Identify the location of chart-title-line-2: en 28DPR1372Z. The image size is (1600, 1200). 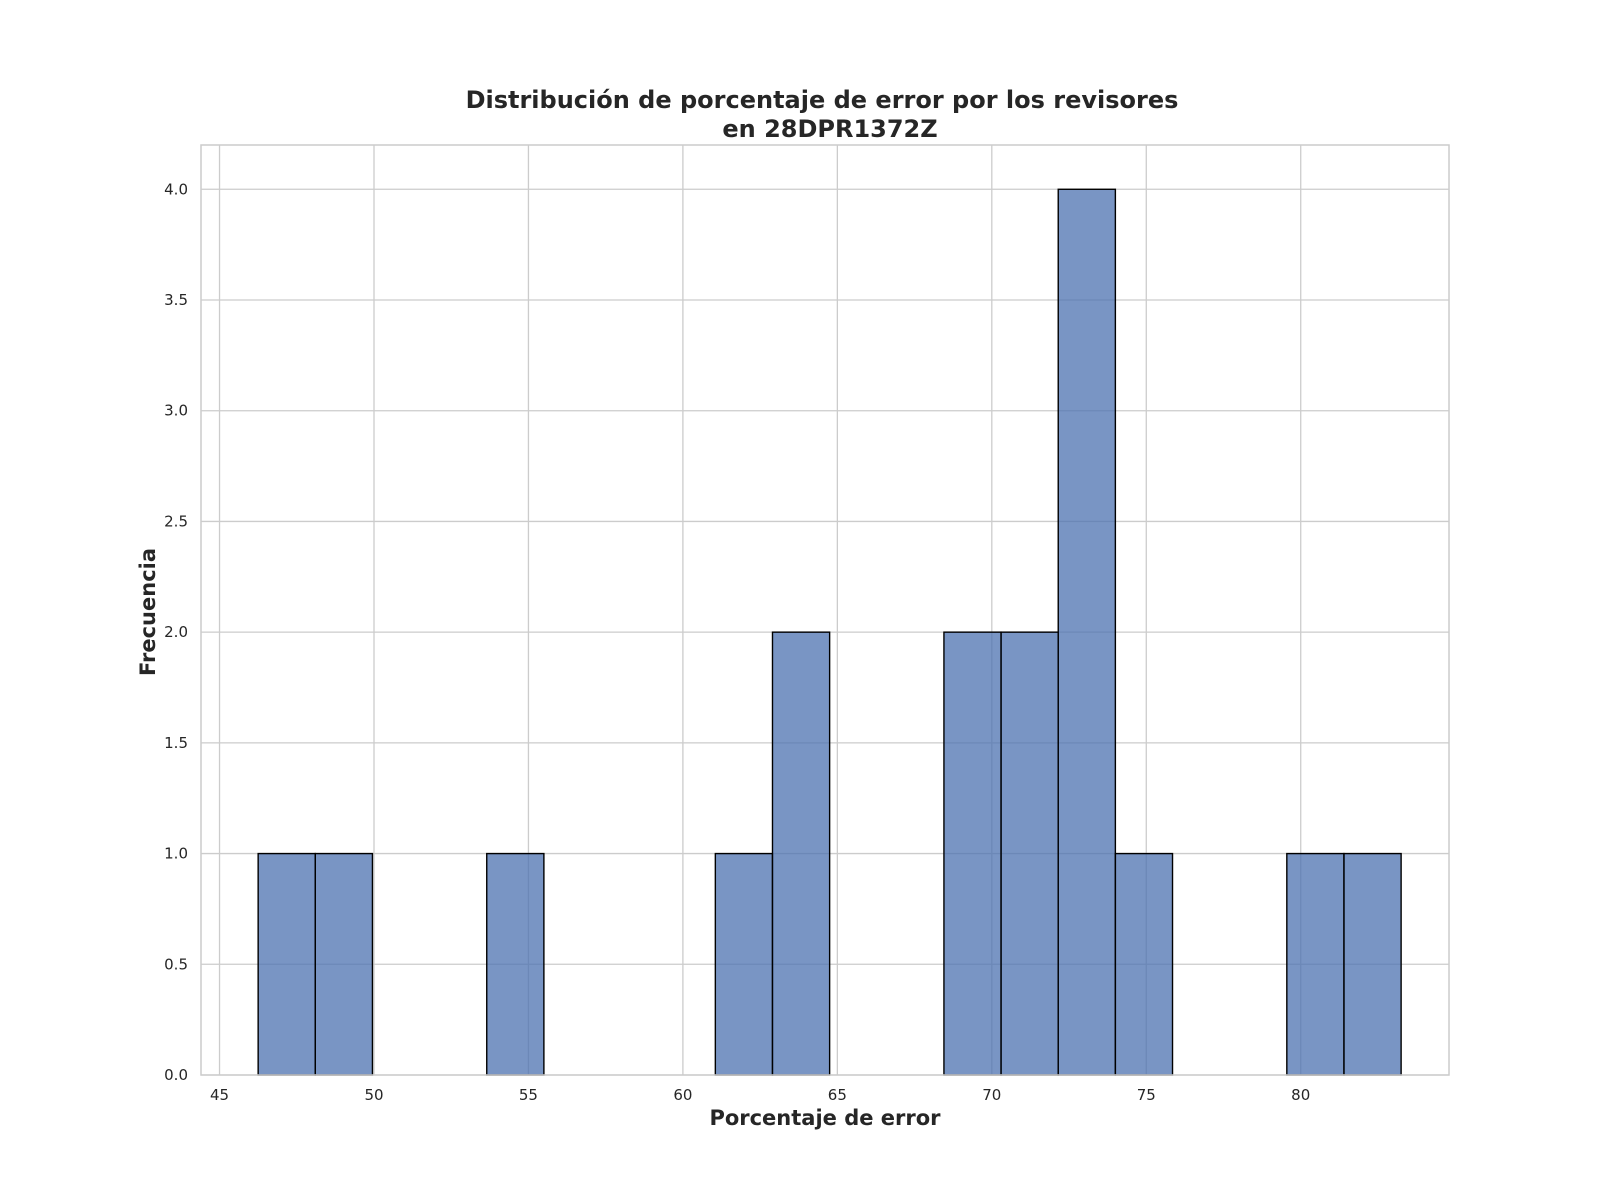
(829, 129).